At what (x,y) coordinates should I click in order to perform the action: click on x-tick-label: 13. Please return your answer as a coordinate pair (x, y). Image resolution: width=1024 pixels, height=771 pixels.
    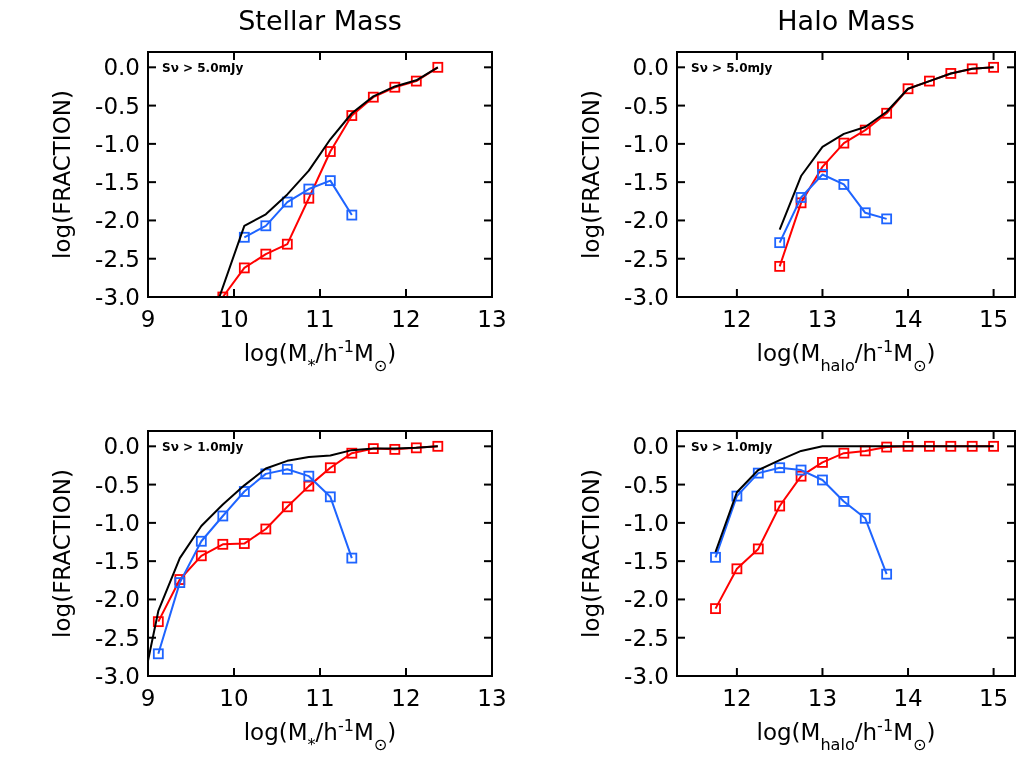
    Looking at the image, I should click on (822, 319).